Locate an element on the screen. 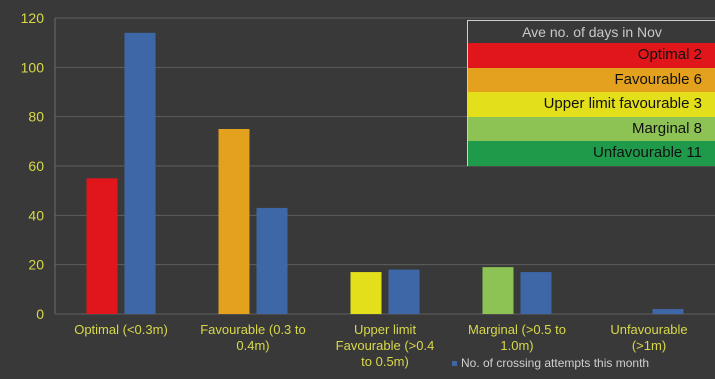 The width and height of the screenshot is (715, 379). series-legend-label: No. of crossing attempts this month is located at coordinates (555, 363).